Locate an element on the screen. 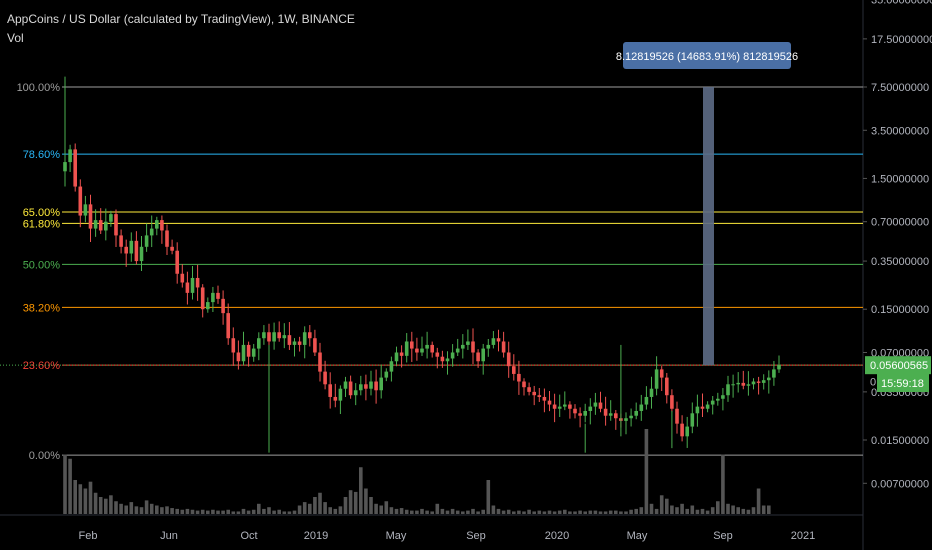 This screenshot has width=932, height=550. price-axis-label: 3.50000000 is located at coordinates (900, 131).